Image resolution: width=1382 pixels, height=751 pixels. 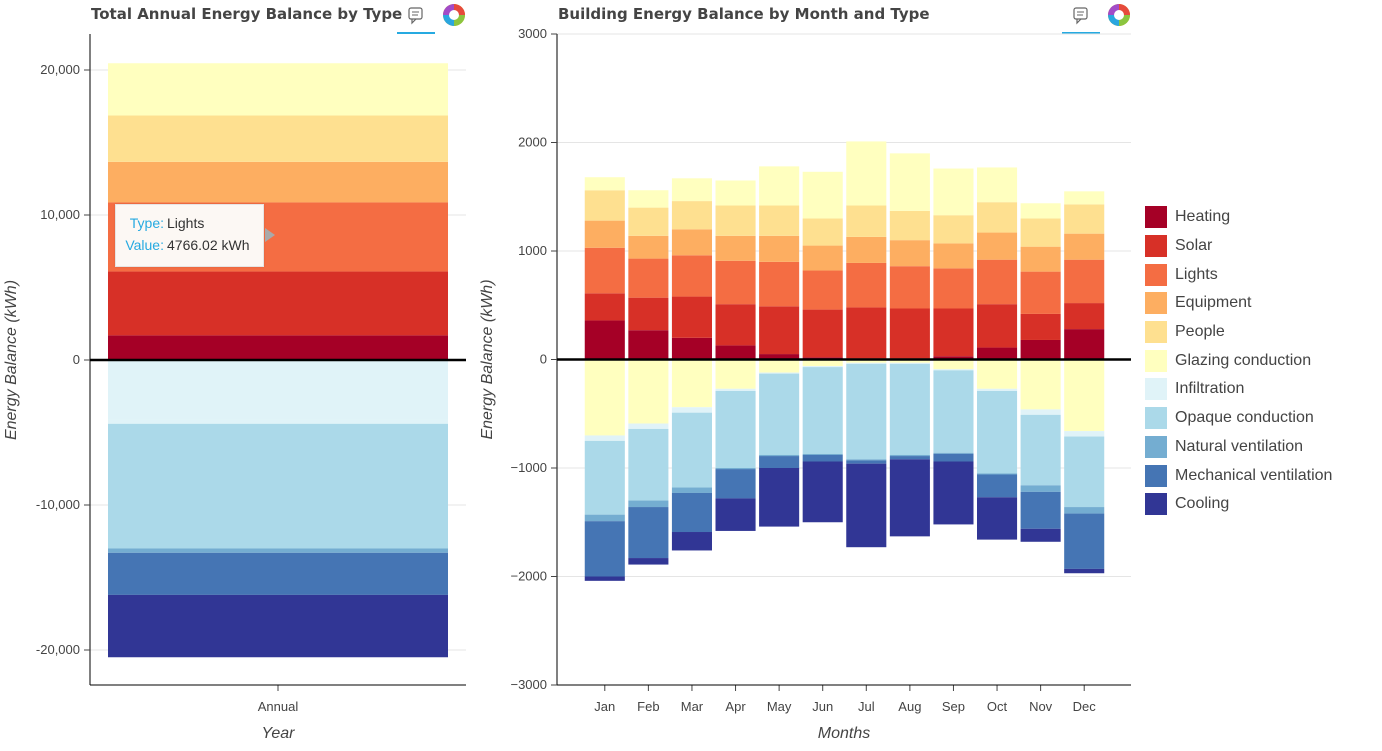 I want to click on legend-item-solar: Solar, so click(x=1238, y=246).